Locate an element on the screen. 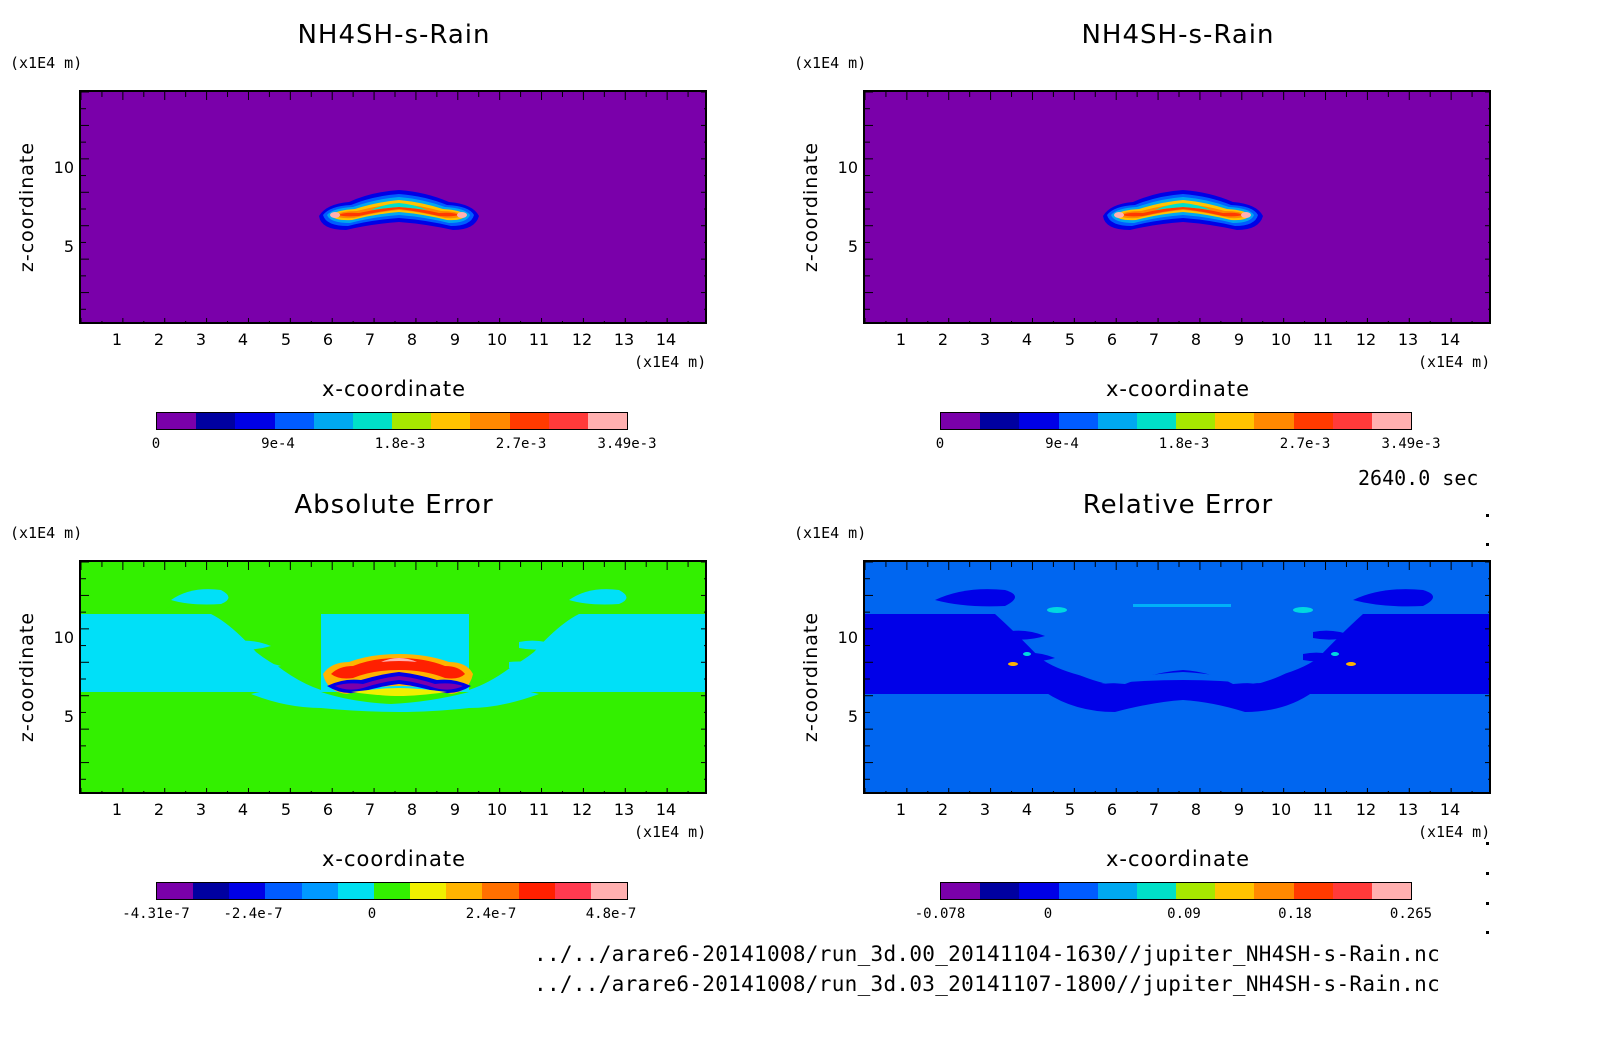 The image size is (1604, 1054). error-blob-peak is located at coordinates (399, 660).